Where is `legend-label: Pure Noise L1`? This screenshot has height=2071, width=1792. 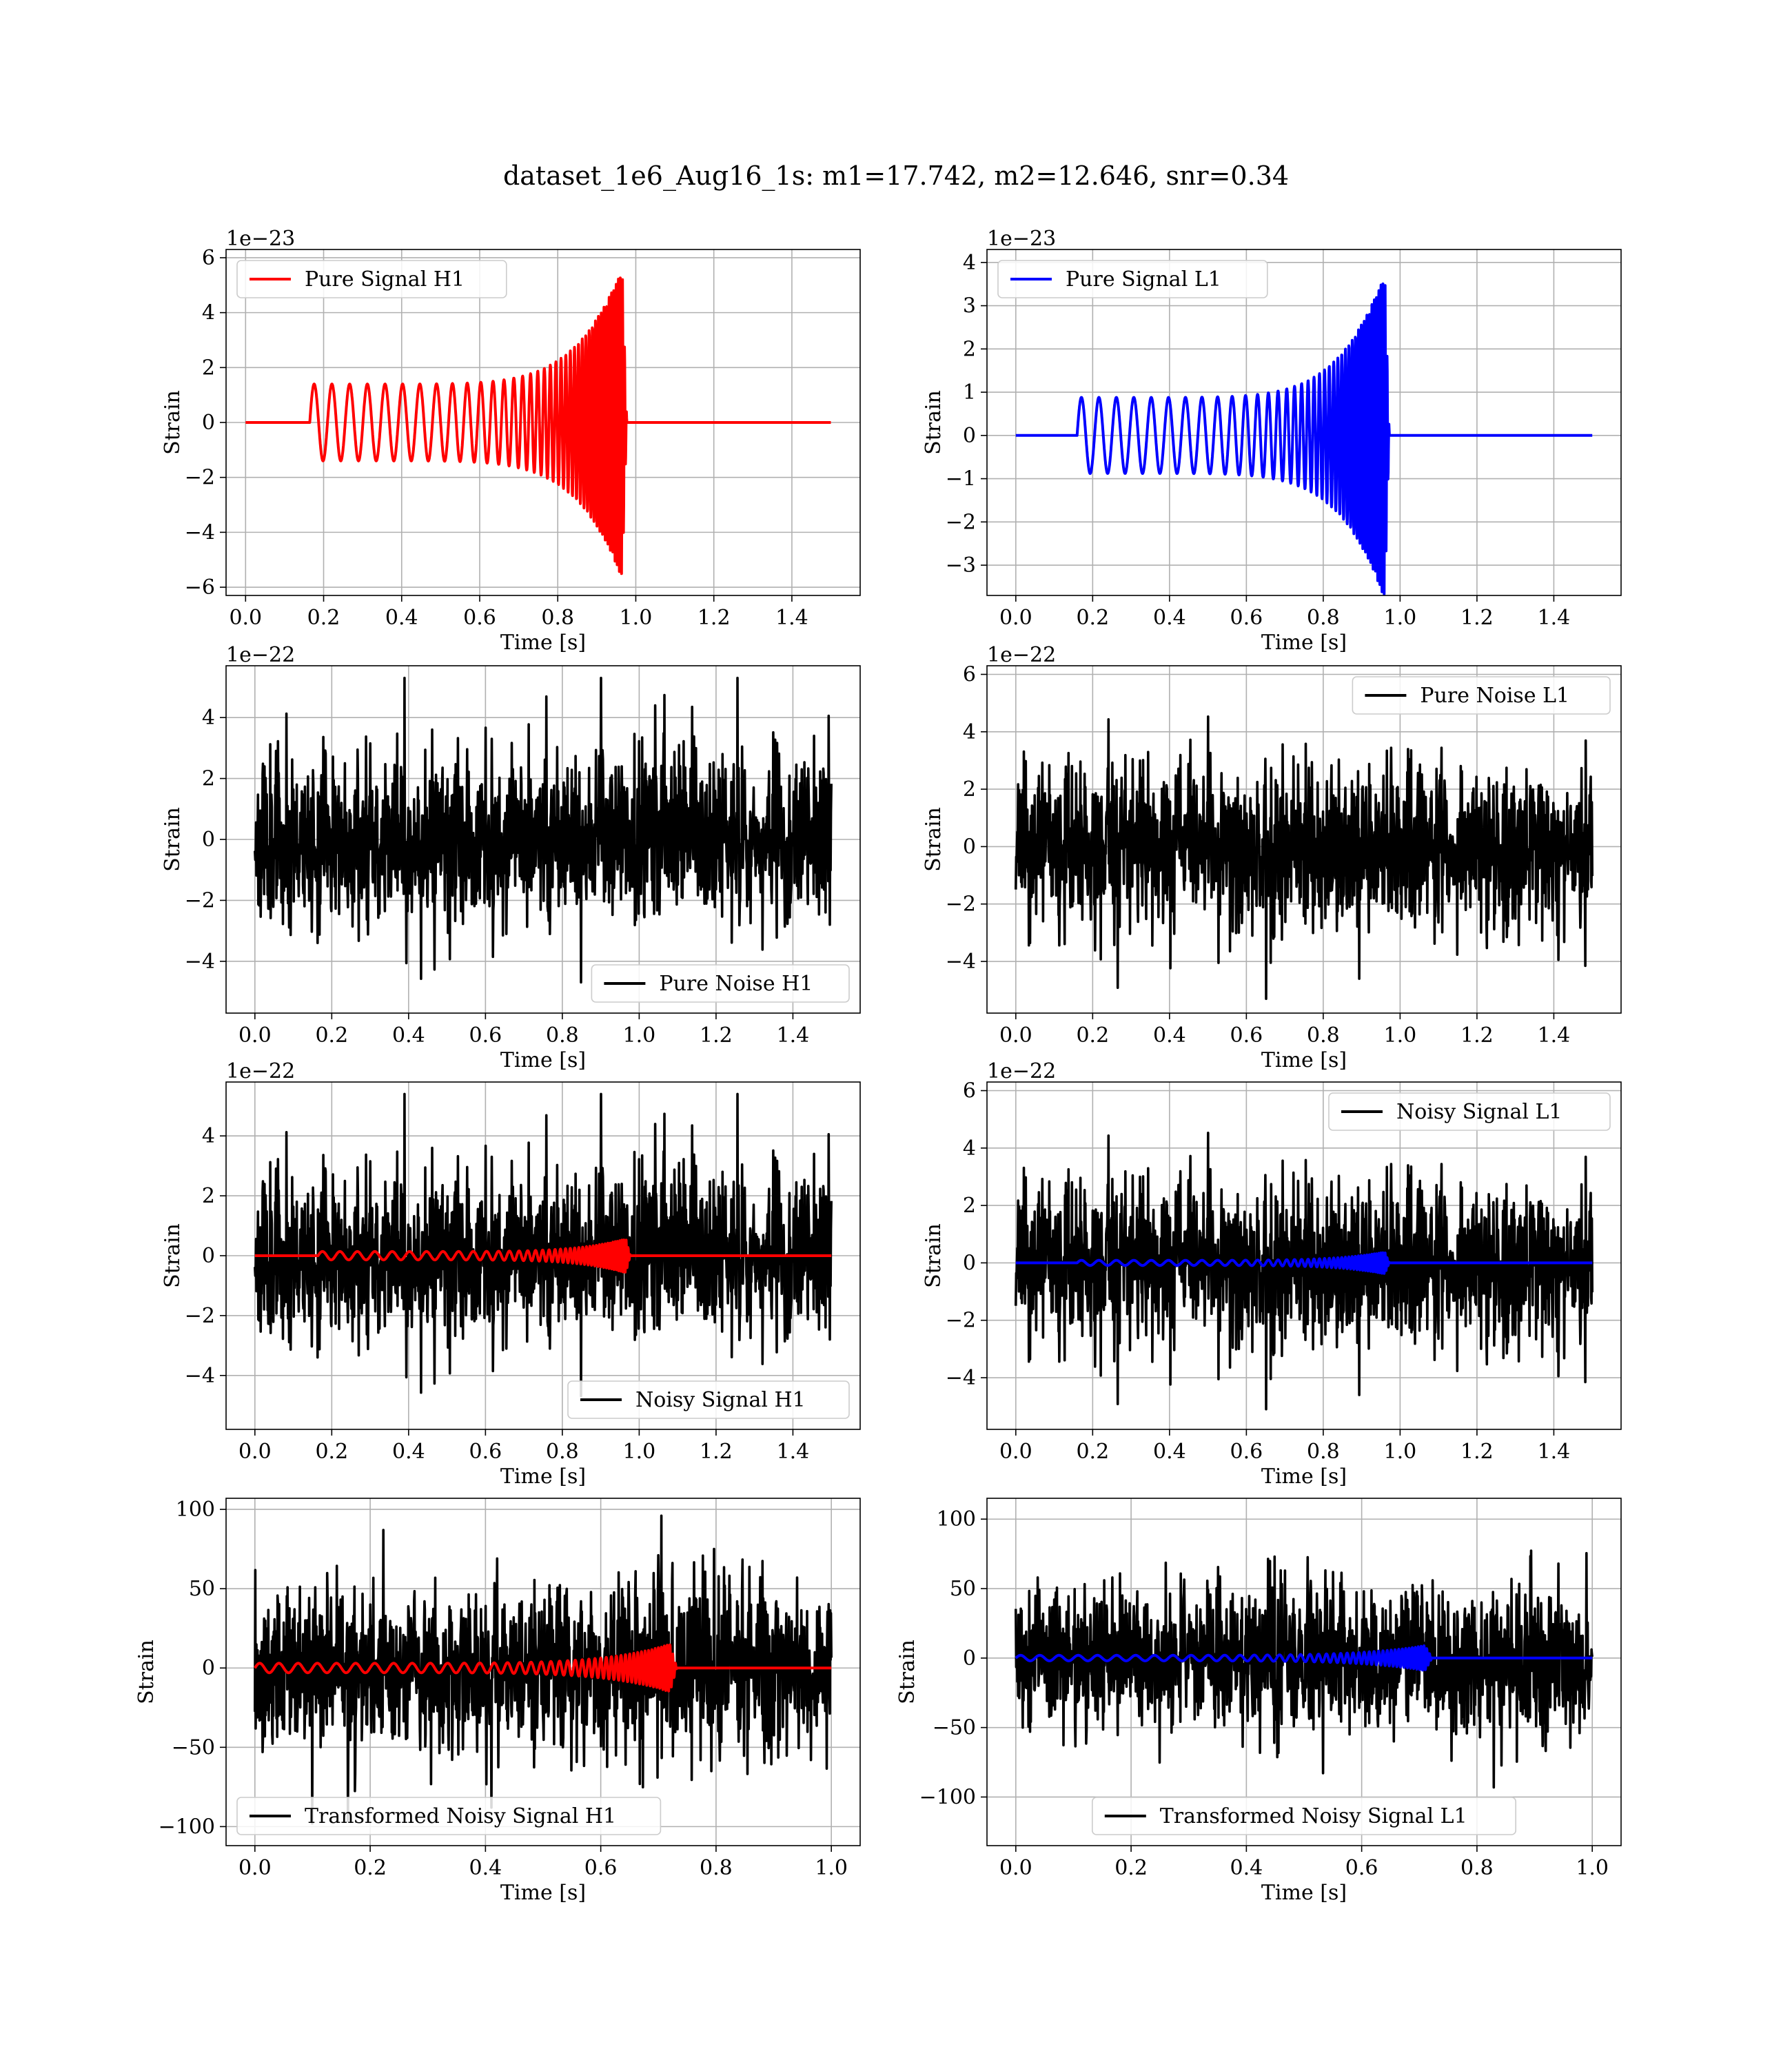
legend-label: Pure Noise L1 is located at coordinates (1494, 696).